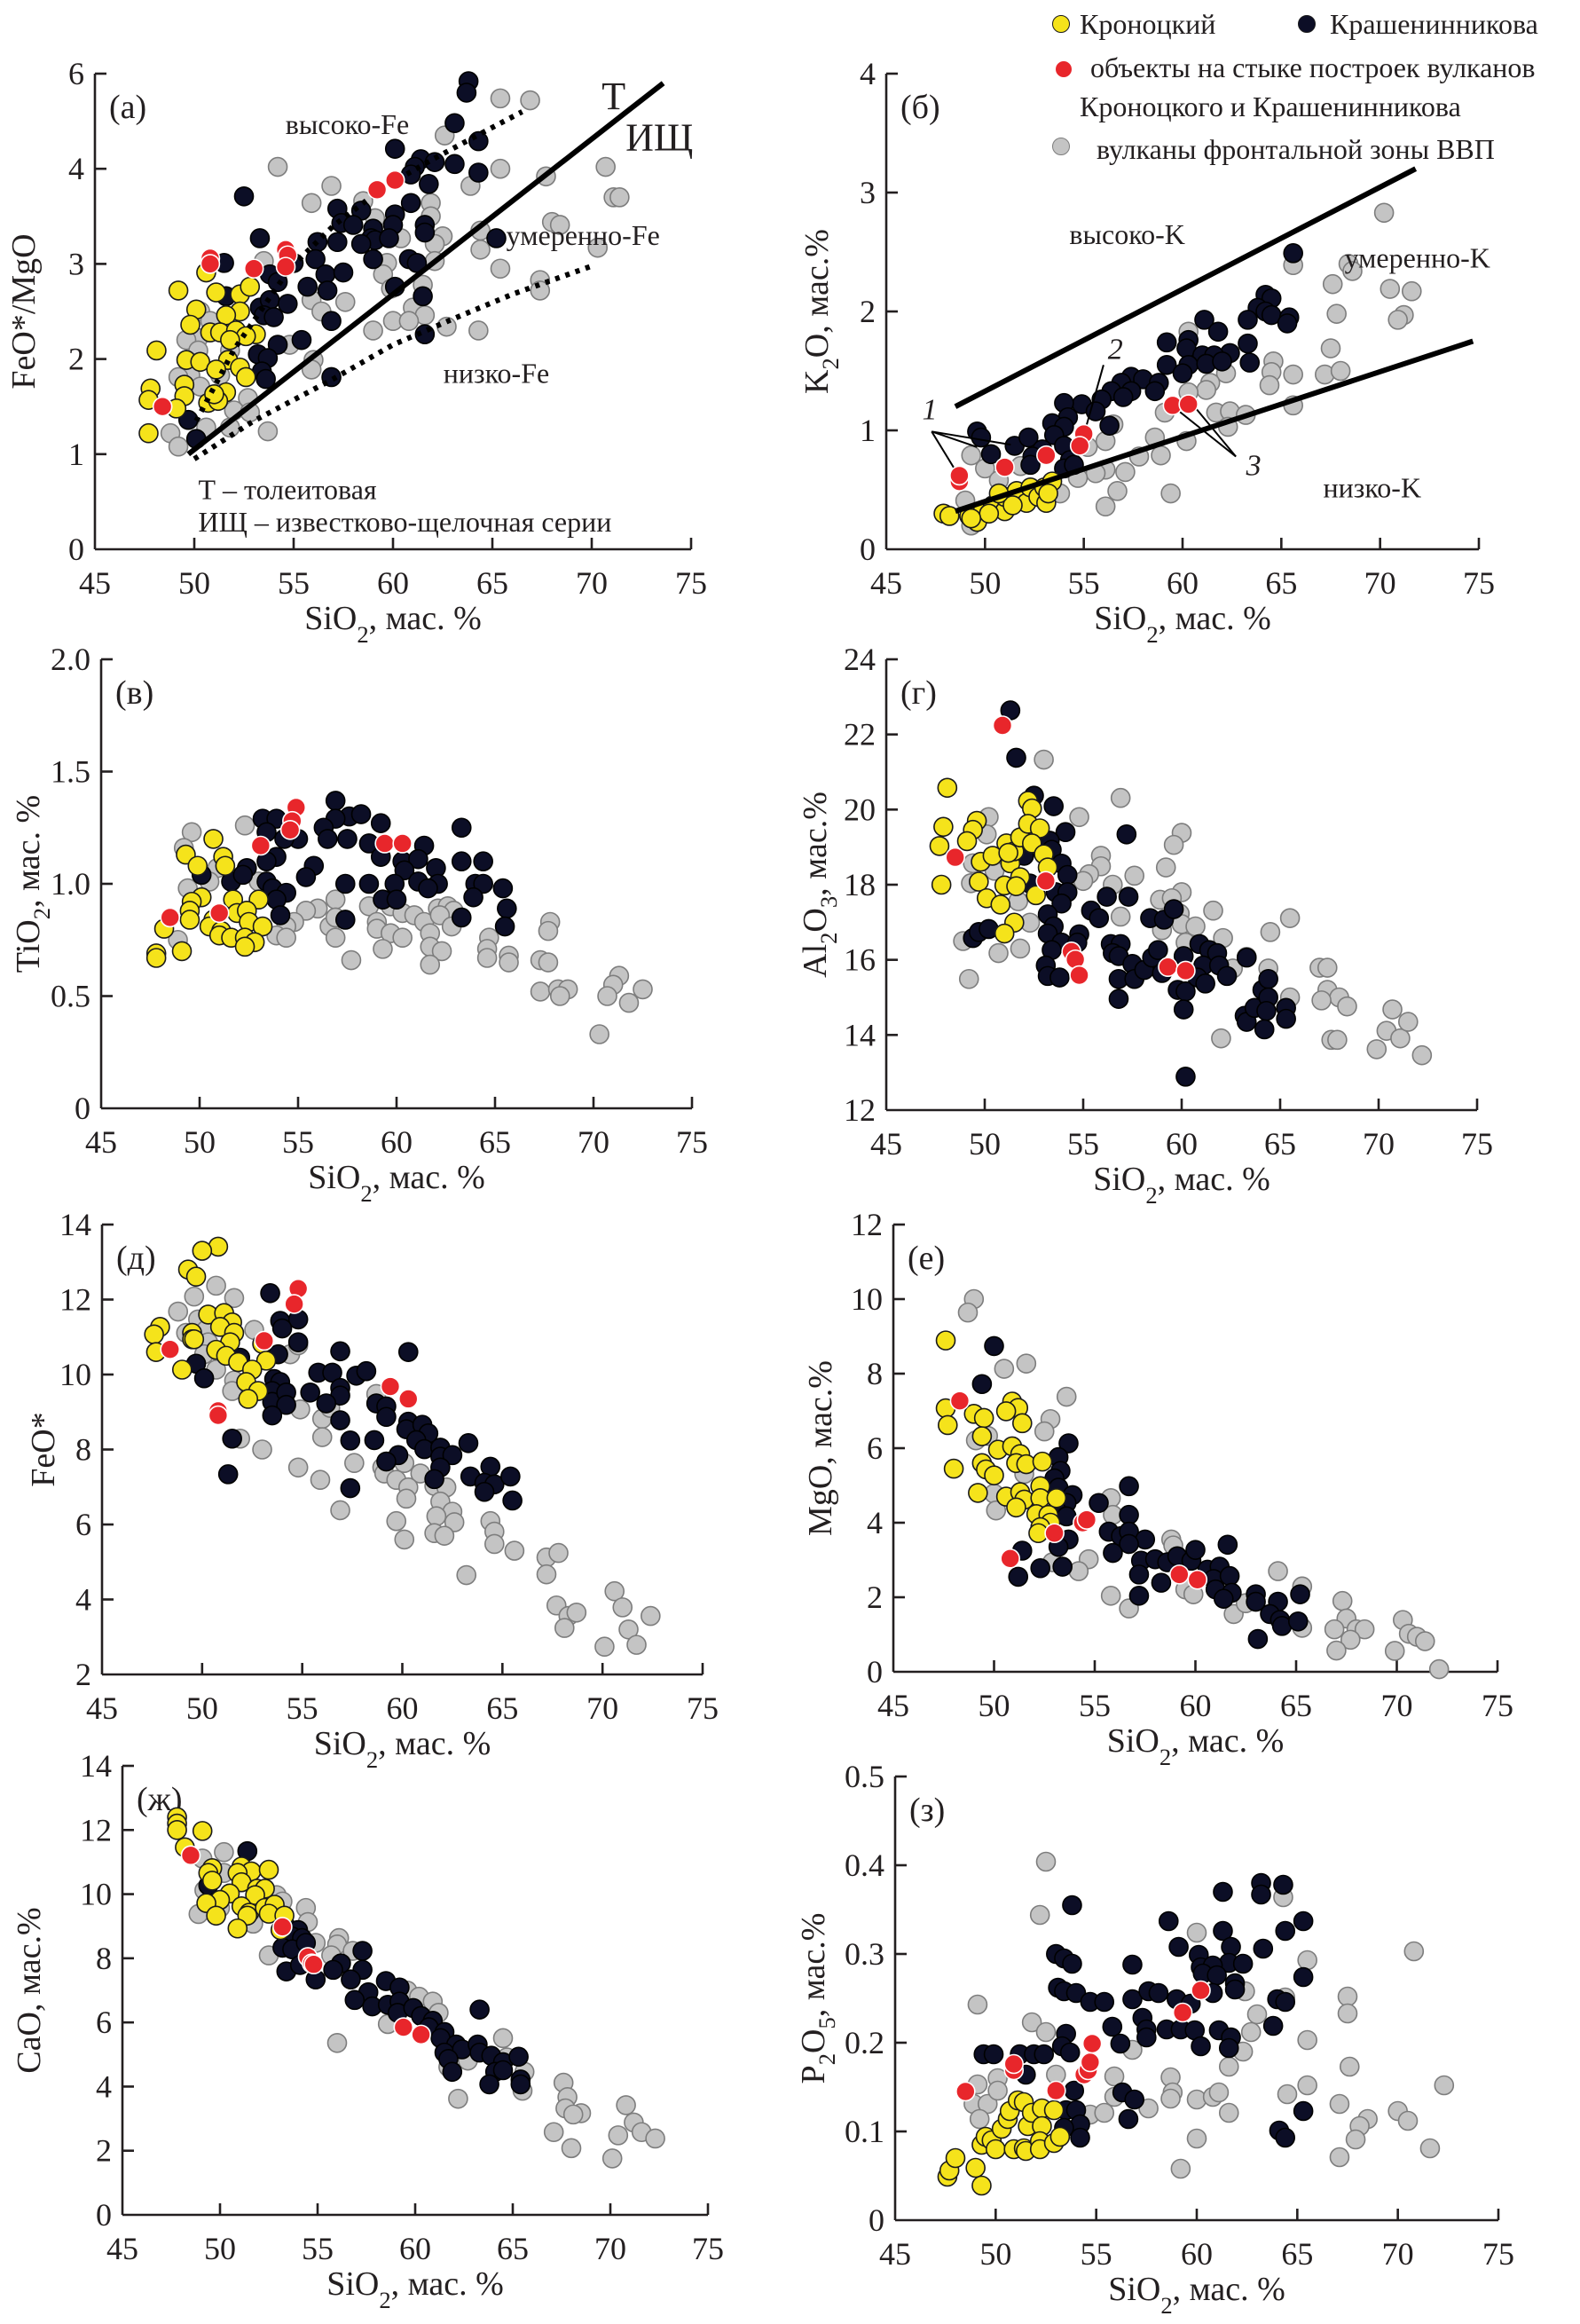  Describe the element at coordinates (868, 311) in the screenshot. I see `y-tick-label: 2` at that location.